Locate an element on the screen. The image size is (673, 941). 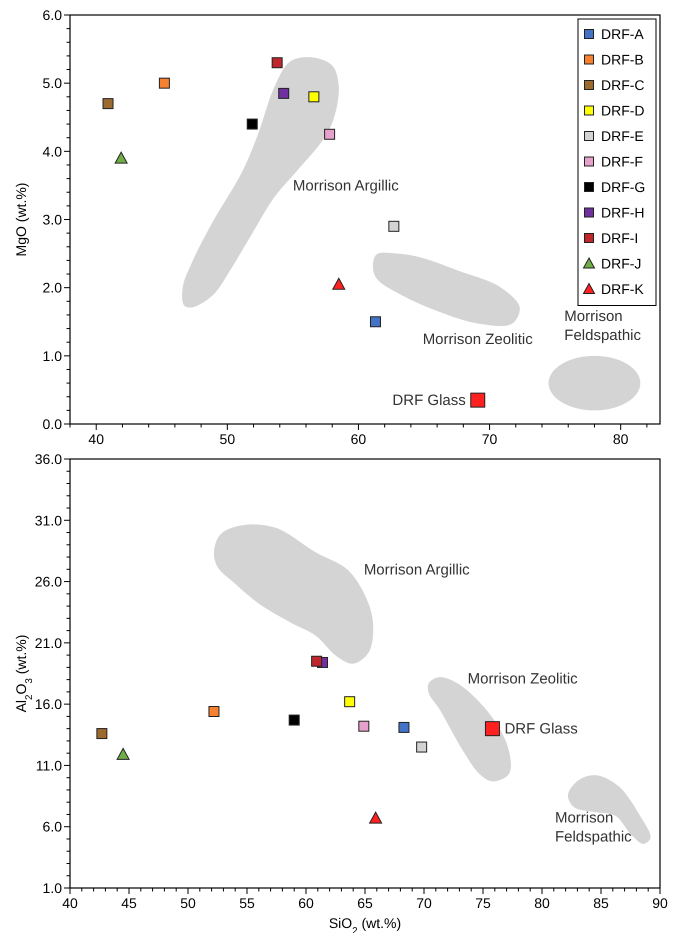
y-tick-label: 11.0 is located at coordinates (49, 765).